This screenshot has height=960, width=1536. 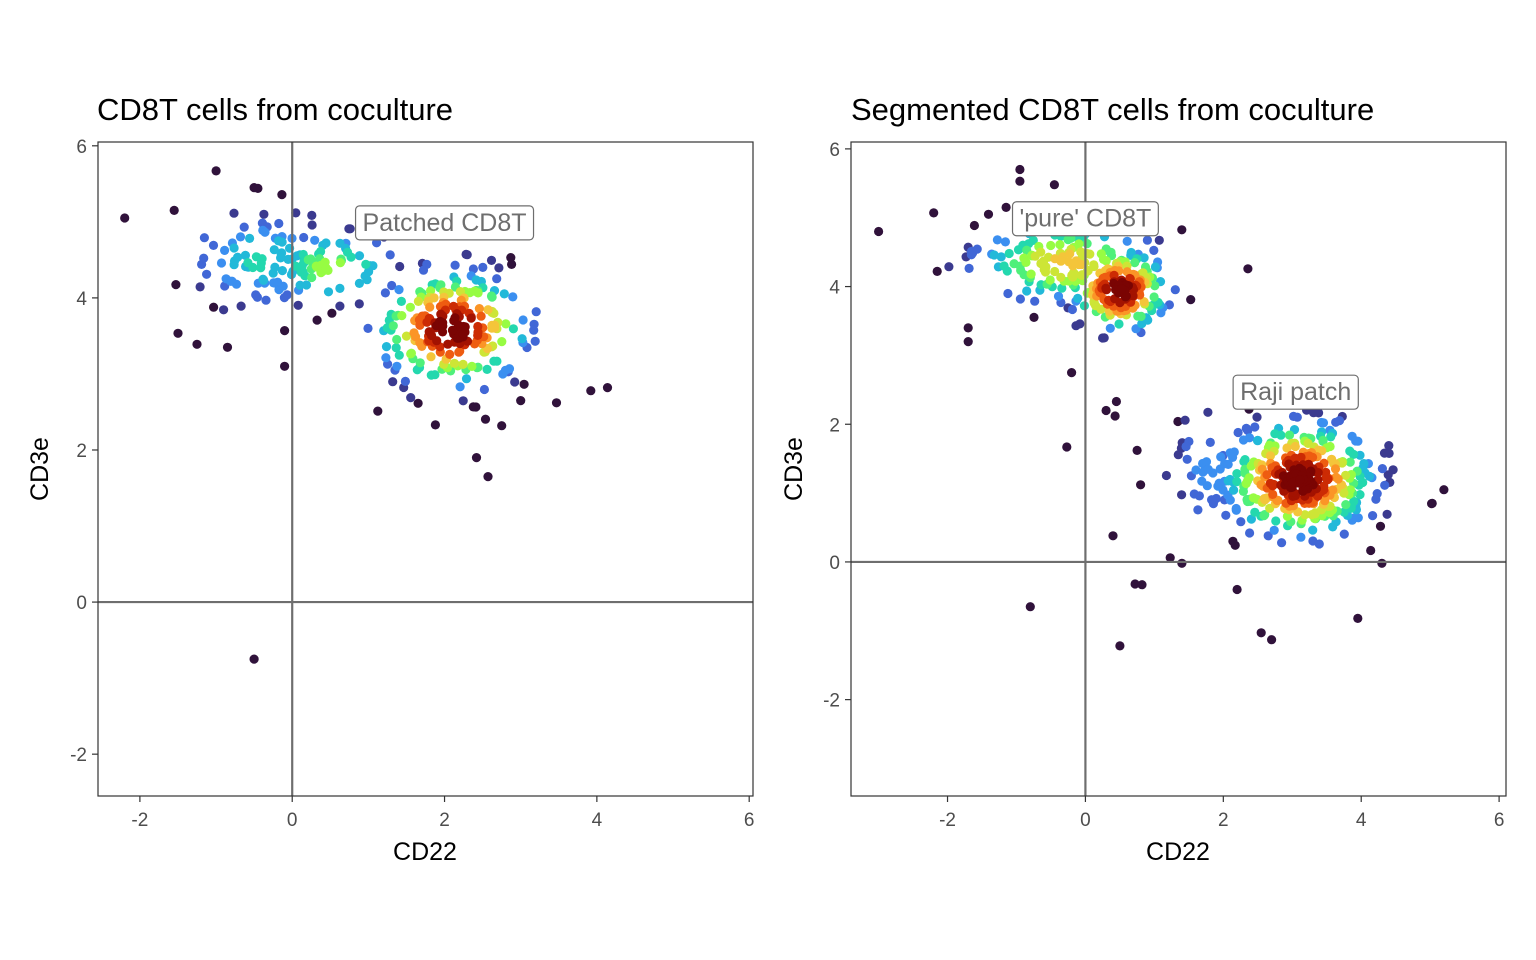 What do you see at coordinates (831, 701) in the screenshot?
I see `y-tick-label: -2` at bounding box center [831, 701].